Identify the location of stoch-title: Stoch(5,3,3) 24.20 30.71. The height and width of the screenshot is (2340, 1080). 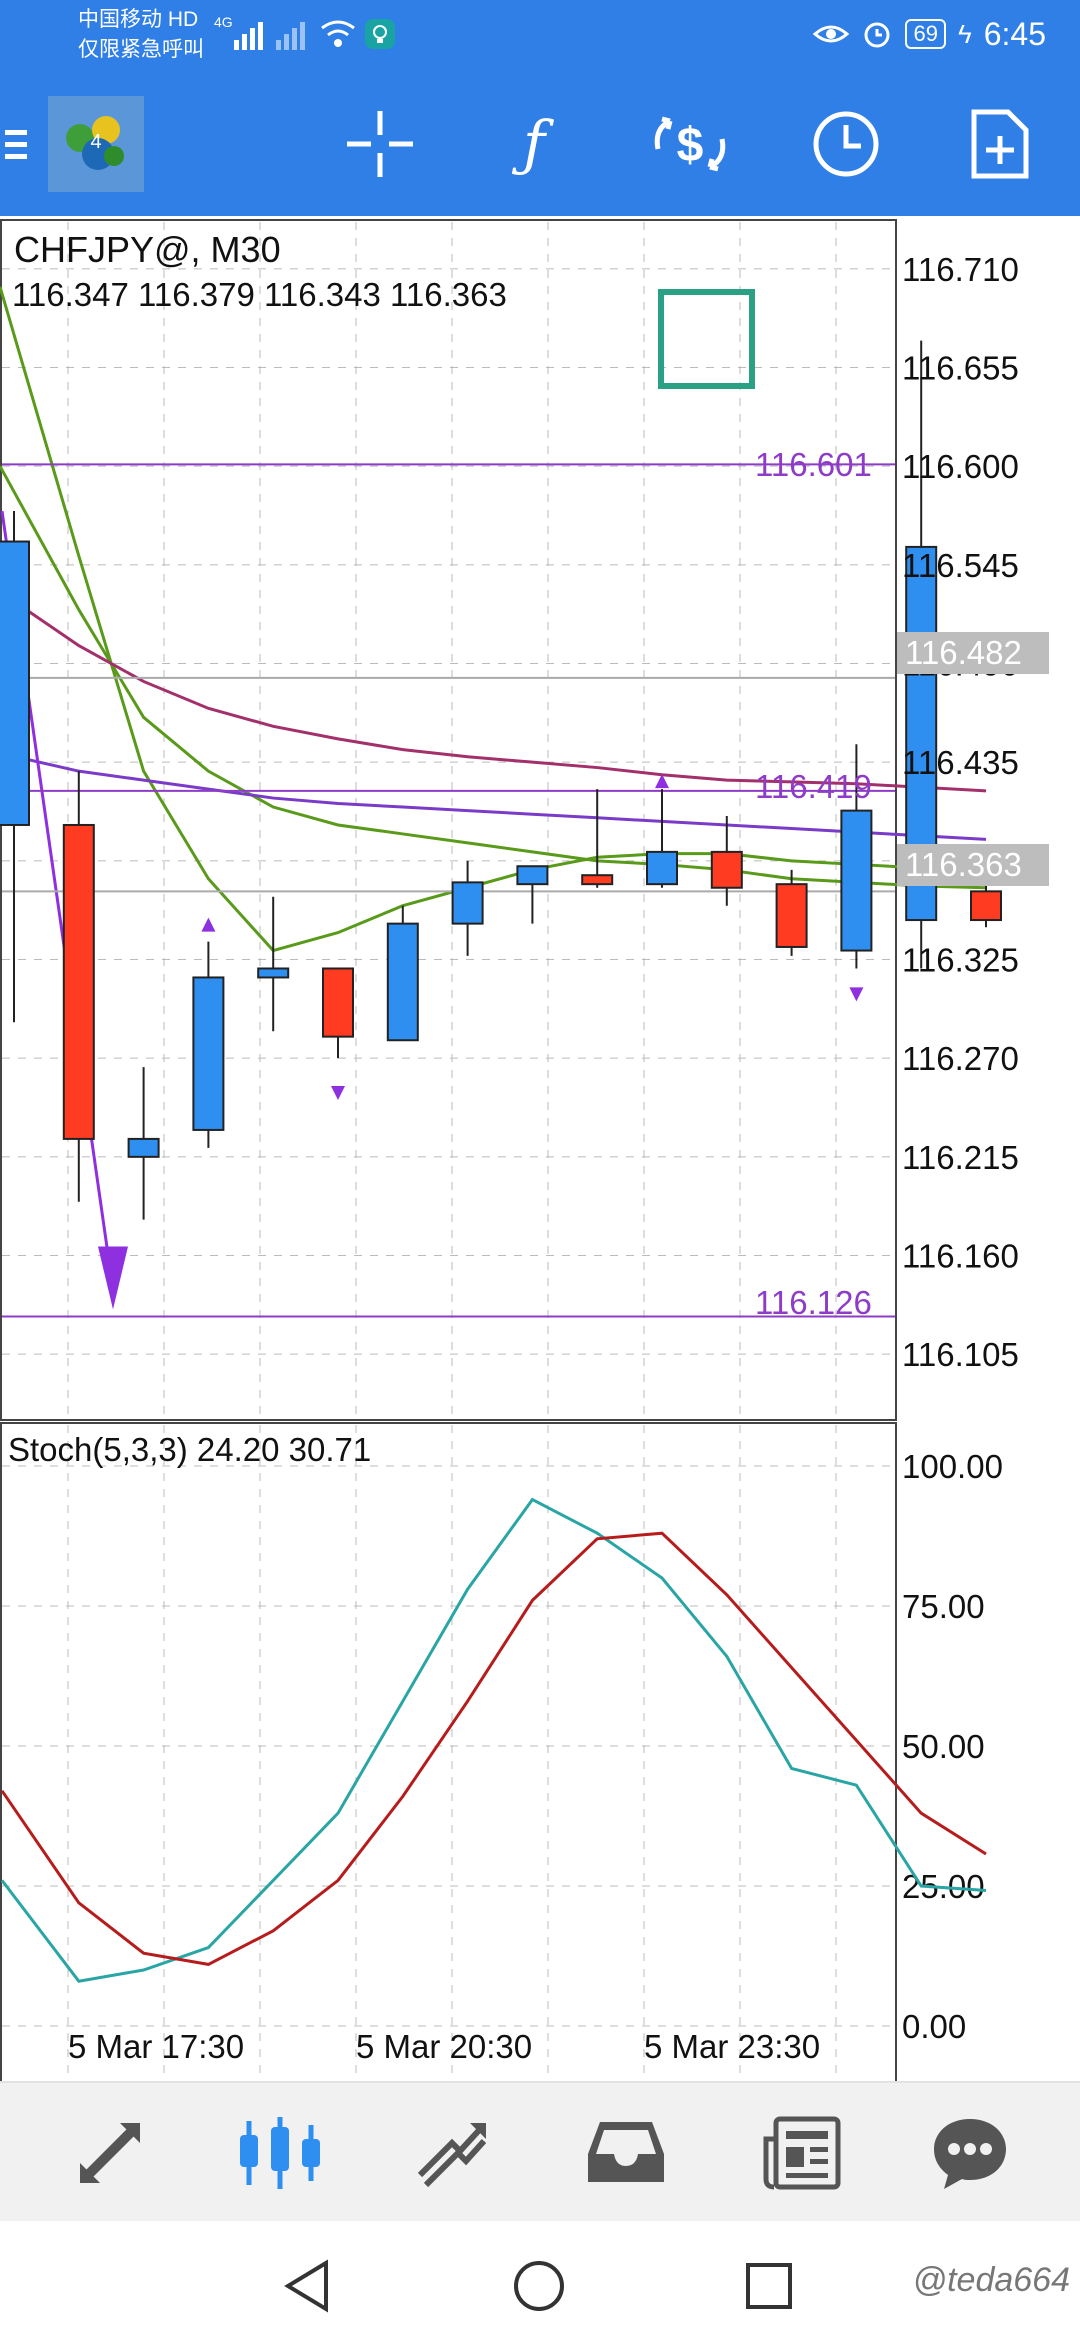
(189, 1449).